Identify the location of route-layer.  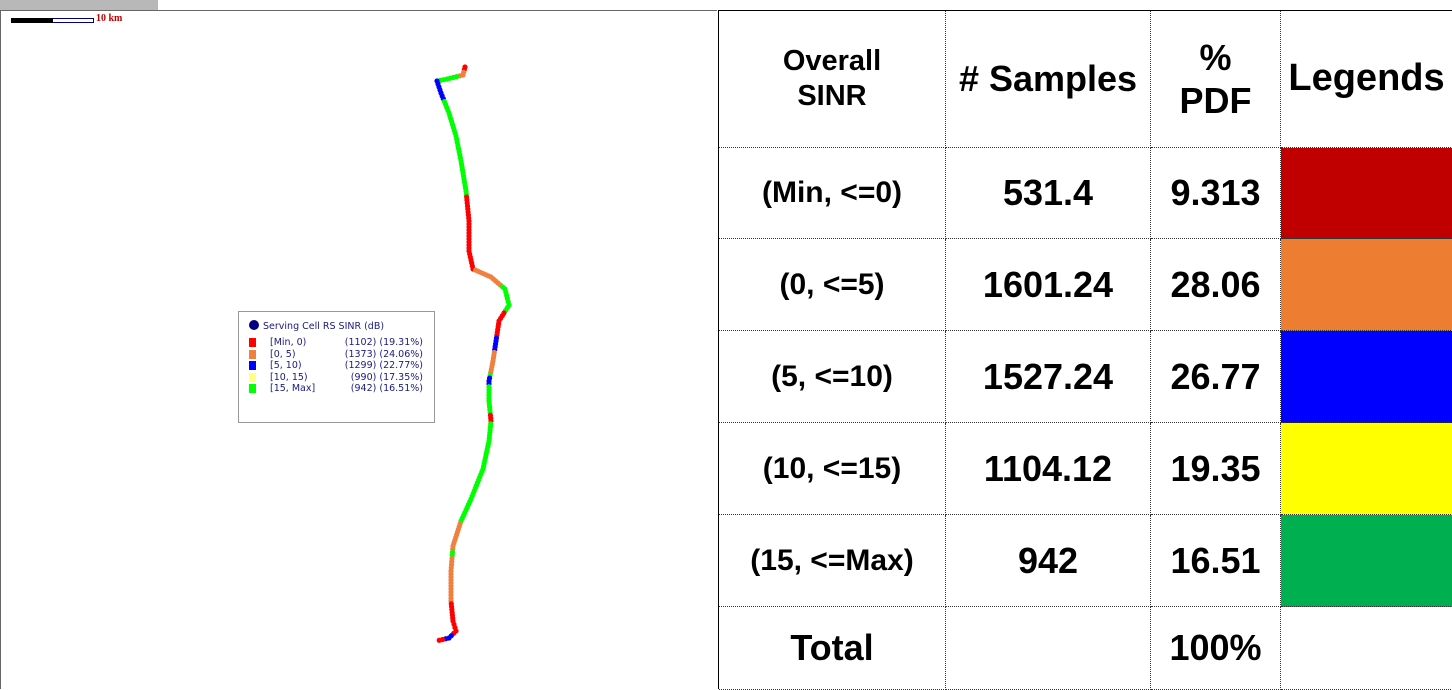
(473, 353).